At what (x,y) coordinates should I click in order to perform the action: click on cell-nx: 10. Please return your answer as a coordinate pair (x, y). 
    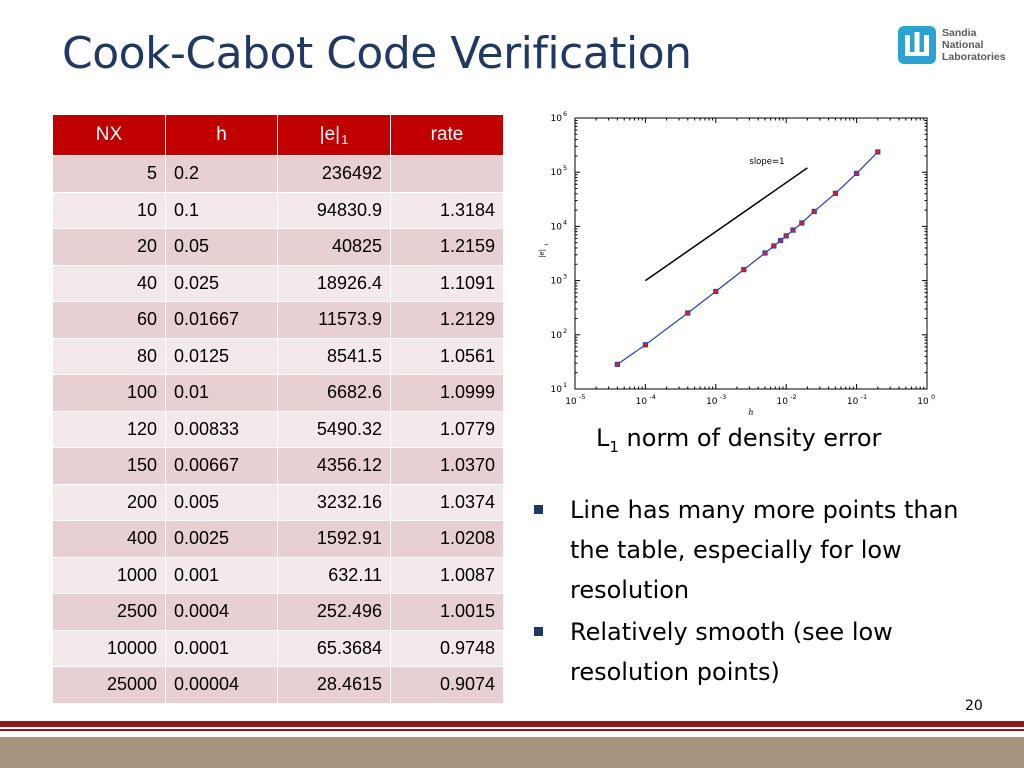
    Looking at the image, I should click on (109, 210).